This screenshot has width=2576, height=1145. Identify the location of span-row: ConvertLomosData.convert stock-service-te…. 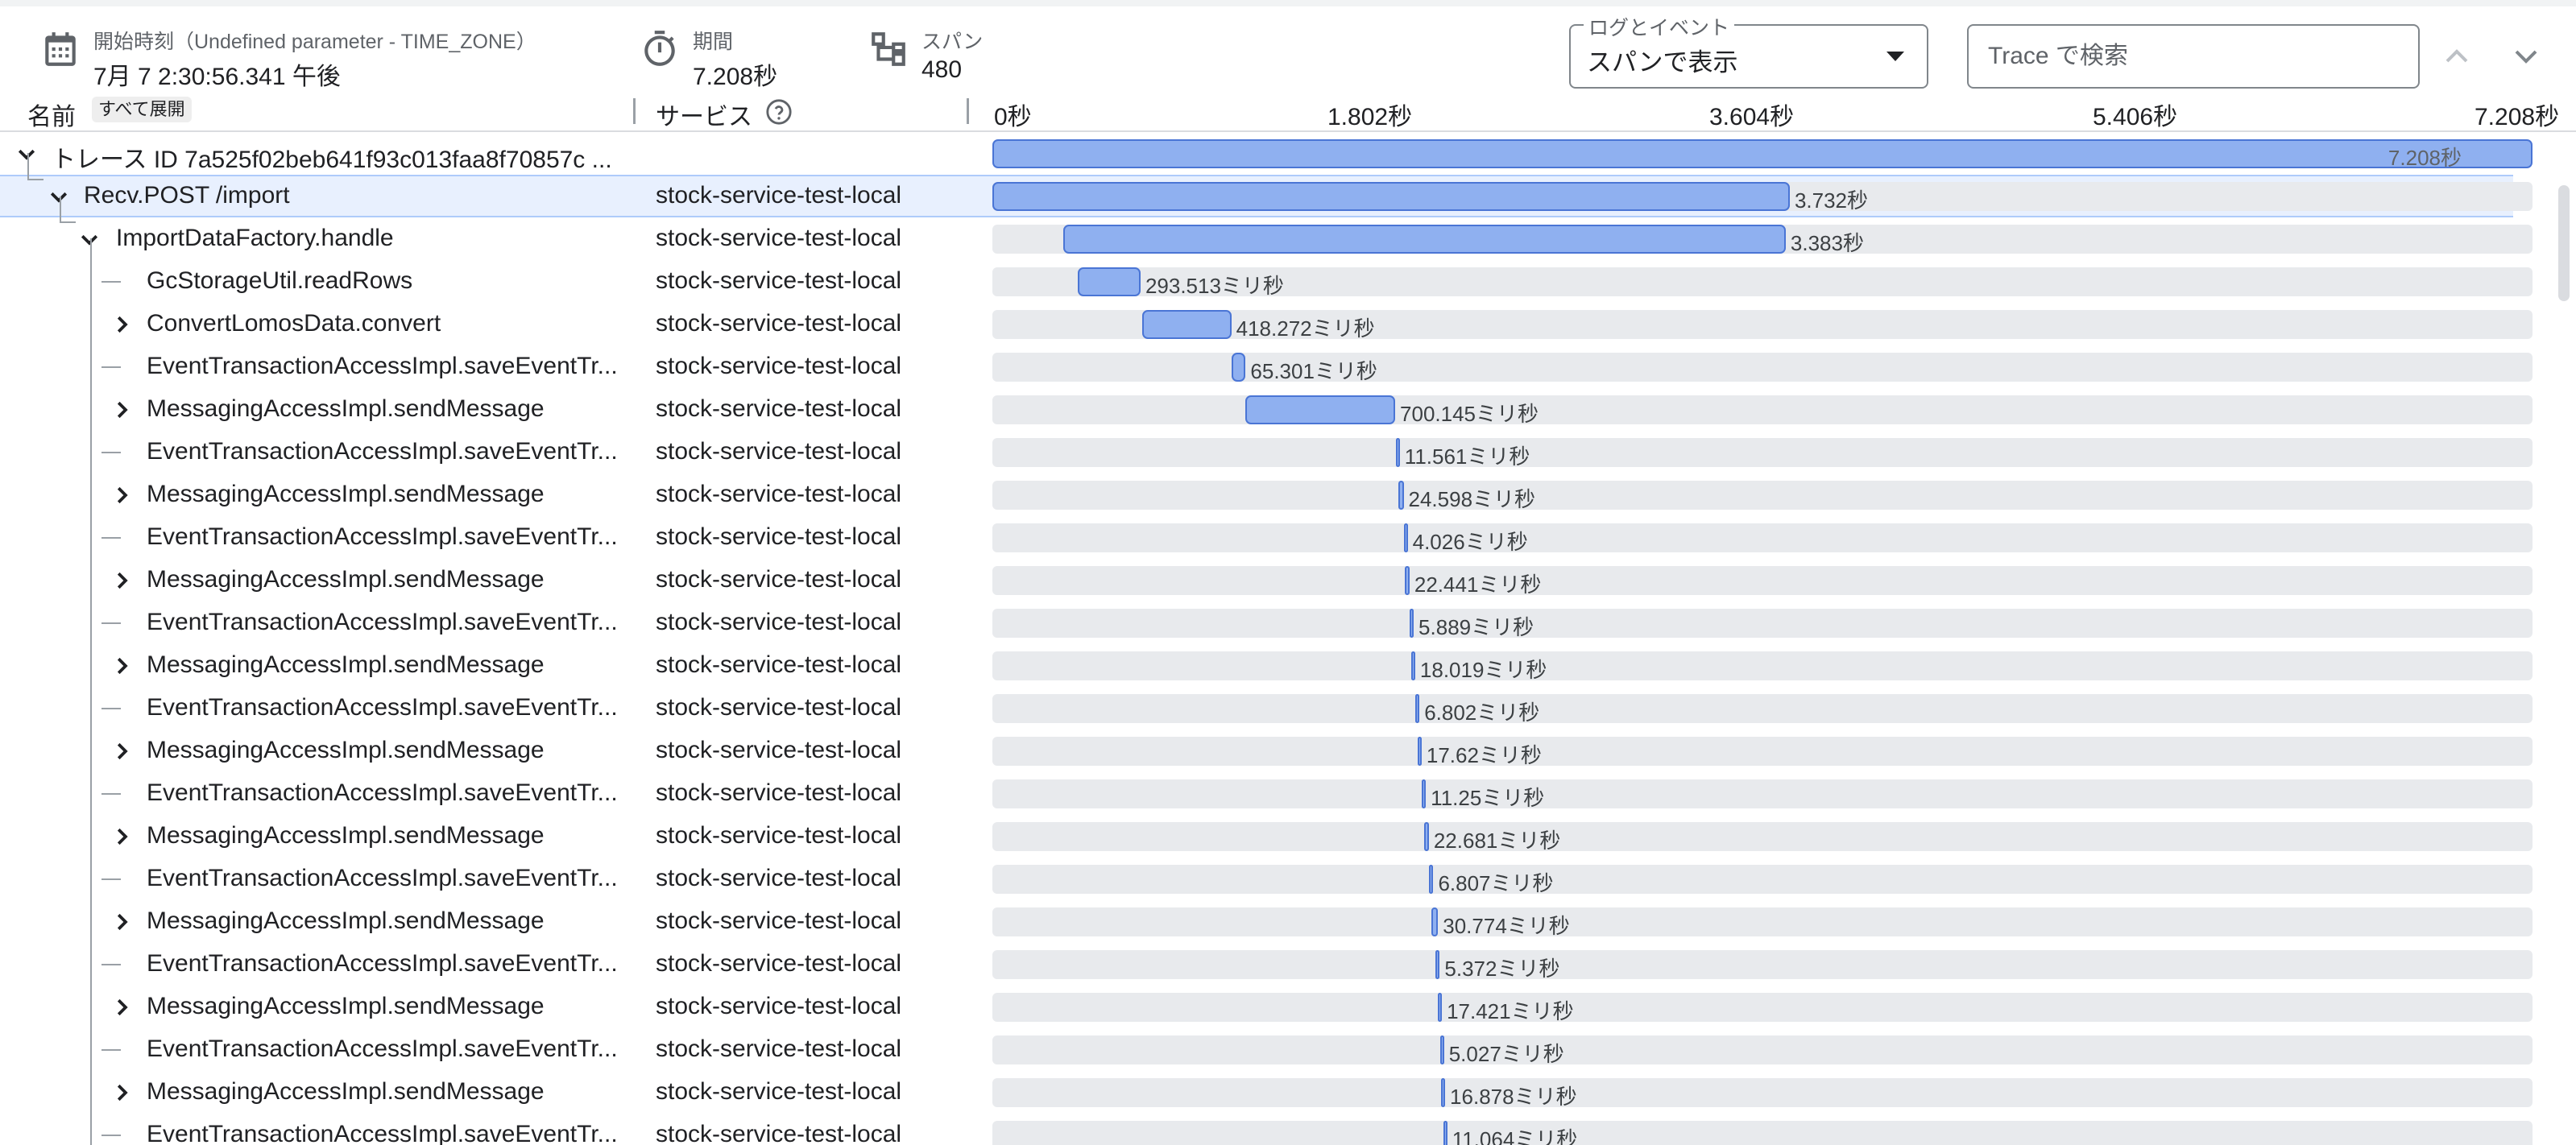
(1266, 324).